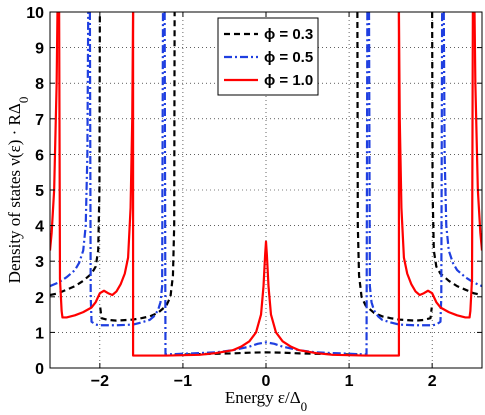 This screenshot has height=415, width=485. I want to click on legend-box, so click(268, 56).